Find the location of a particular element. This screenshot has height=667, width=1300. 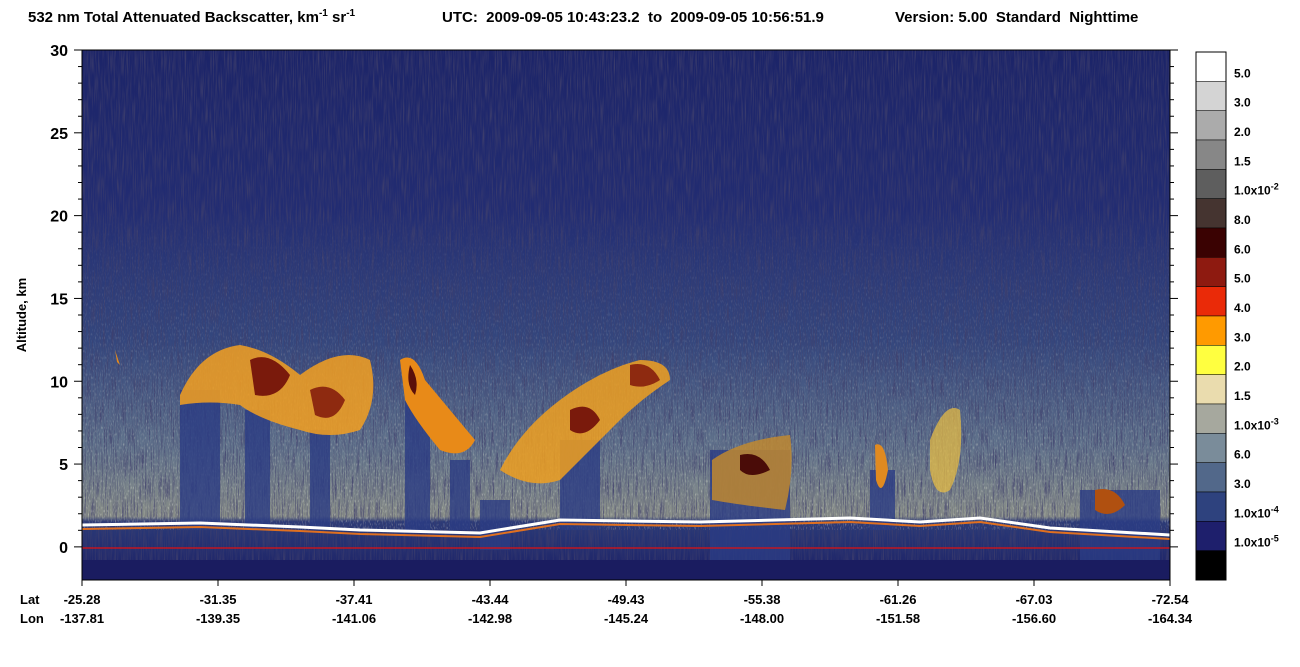

y-tick-label: 15 is located at coordinates (59, 299).